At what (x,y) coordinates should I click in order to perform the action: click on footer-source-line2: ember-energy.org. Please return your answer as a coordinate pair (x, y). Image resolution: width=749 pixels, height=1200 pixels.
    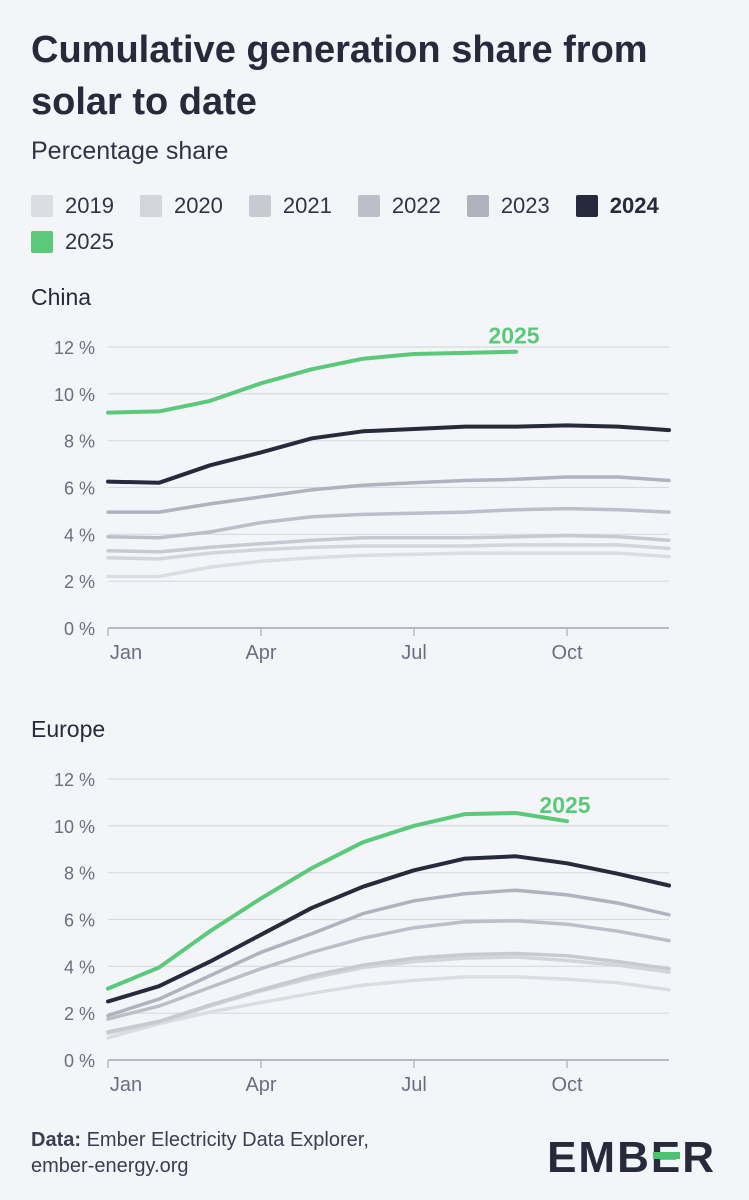
    Looking at the image, I should click on (110, 1166).